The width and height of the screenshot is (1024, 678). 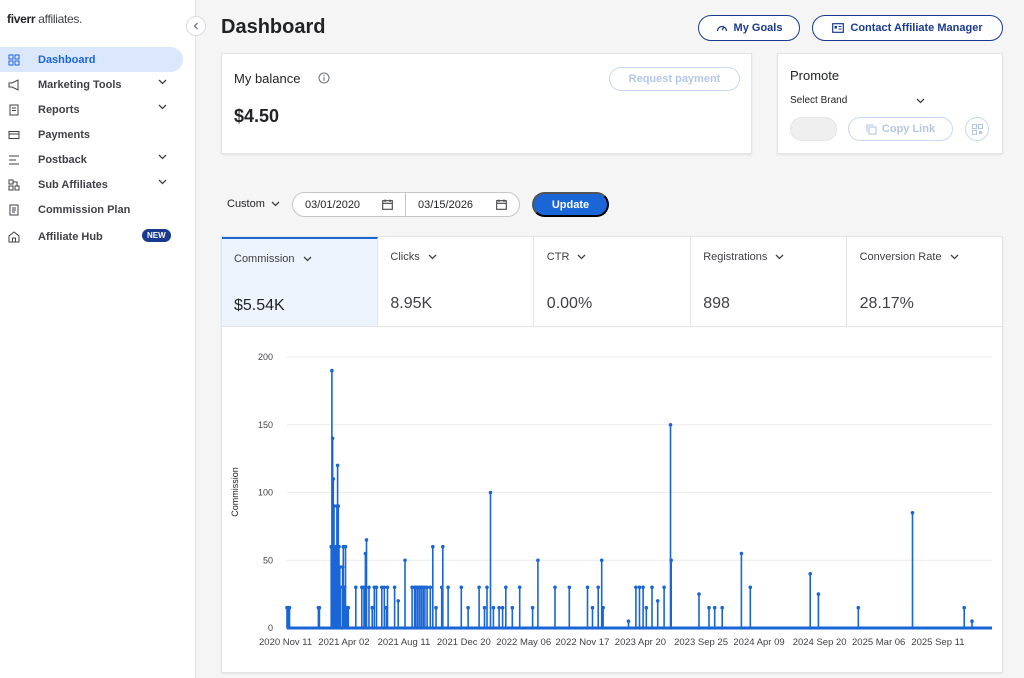 What do you see at coordinates (570, 204) in the screenshot?
I see `update-button: Update` at bounding box center [570, 204].